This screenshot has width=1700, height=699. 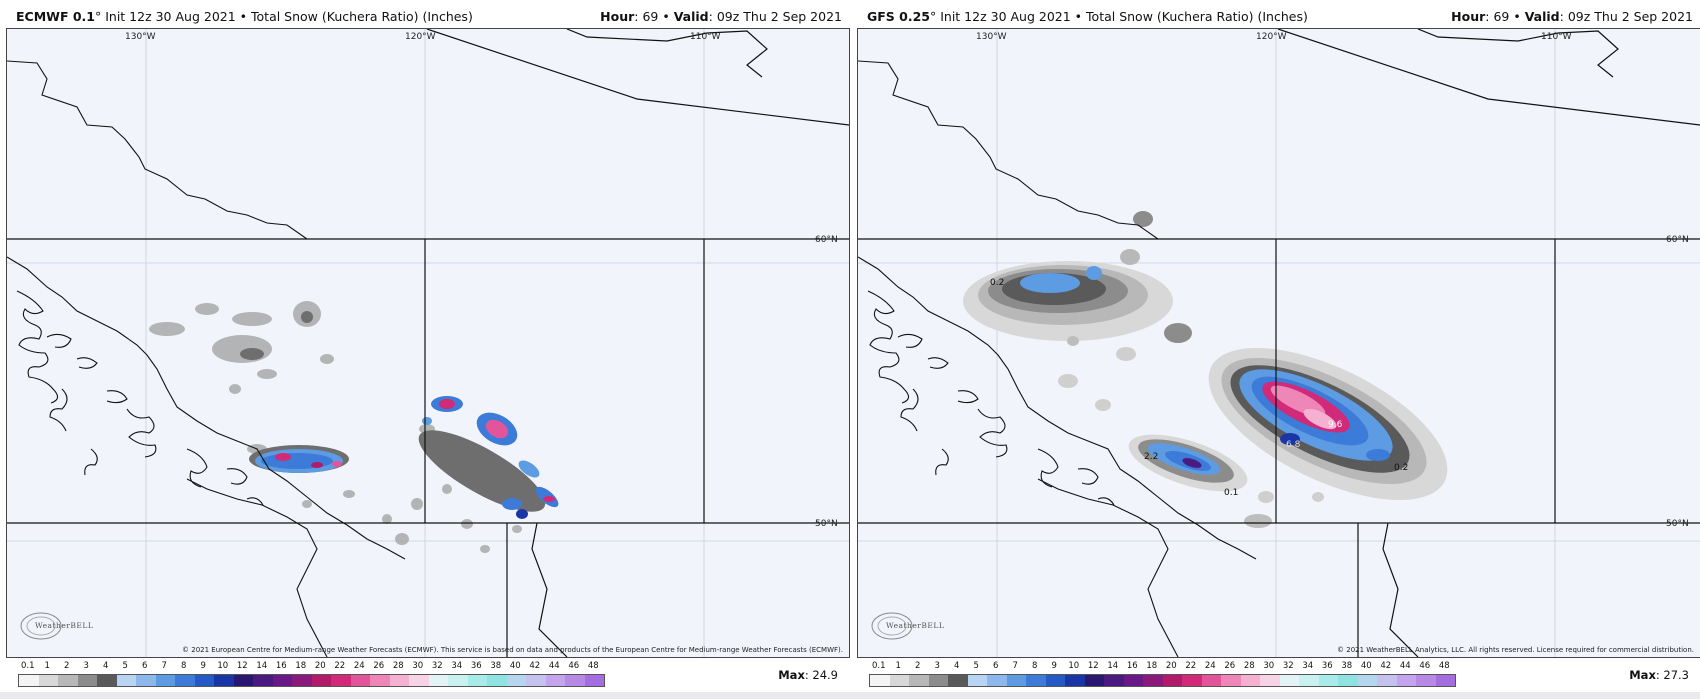 I want to click on legend-label: 46, so click(x=574, y=666).